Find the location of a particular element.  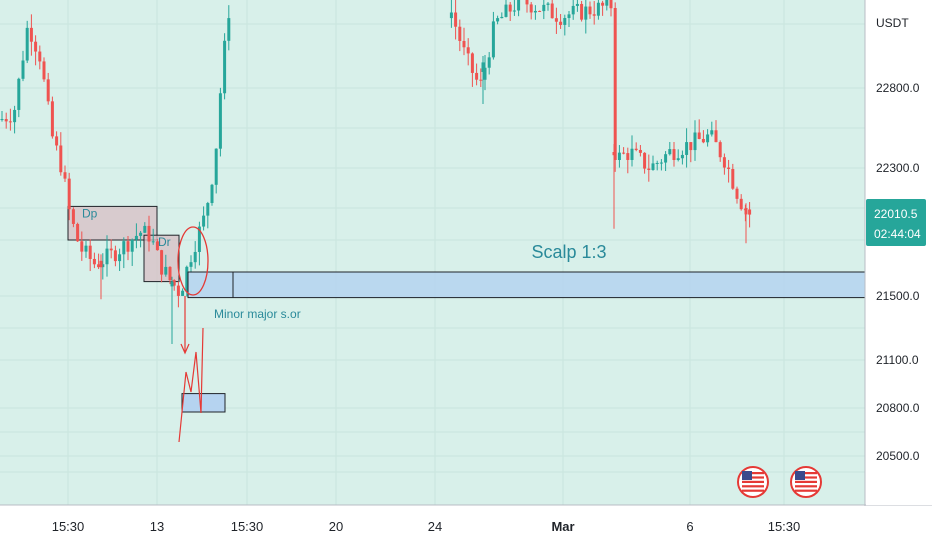

last-price-value: 22010.5 is located at coordinates (896, 214).